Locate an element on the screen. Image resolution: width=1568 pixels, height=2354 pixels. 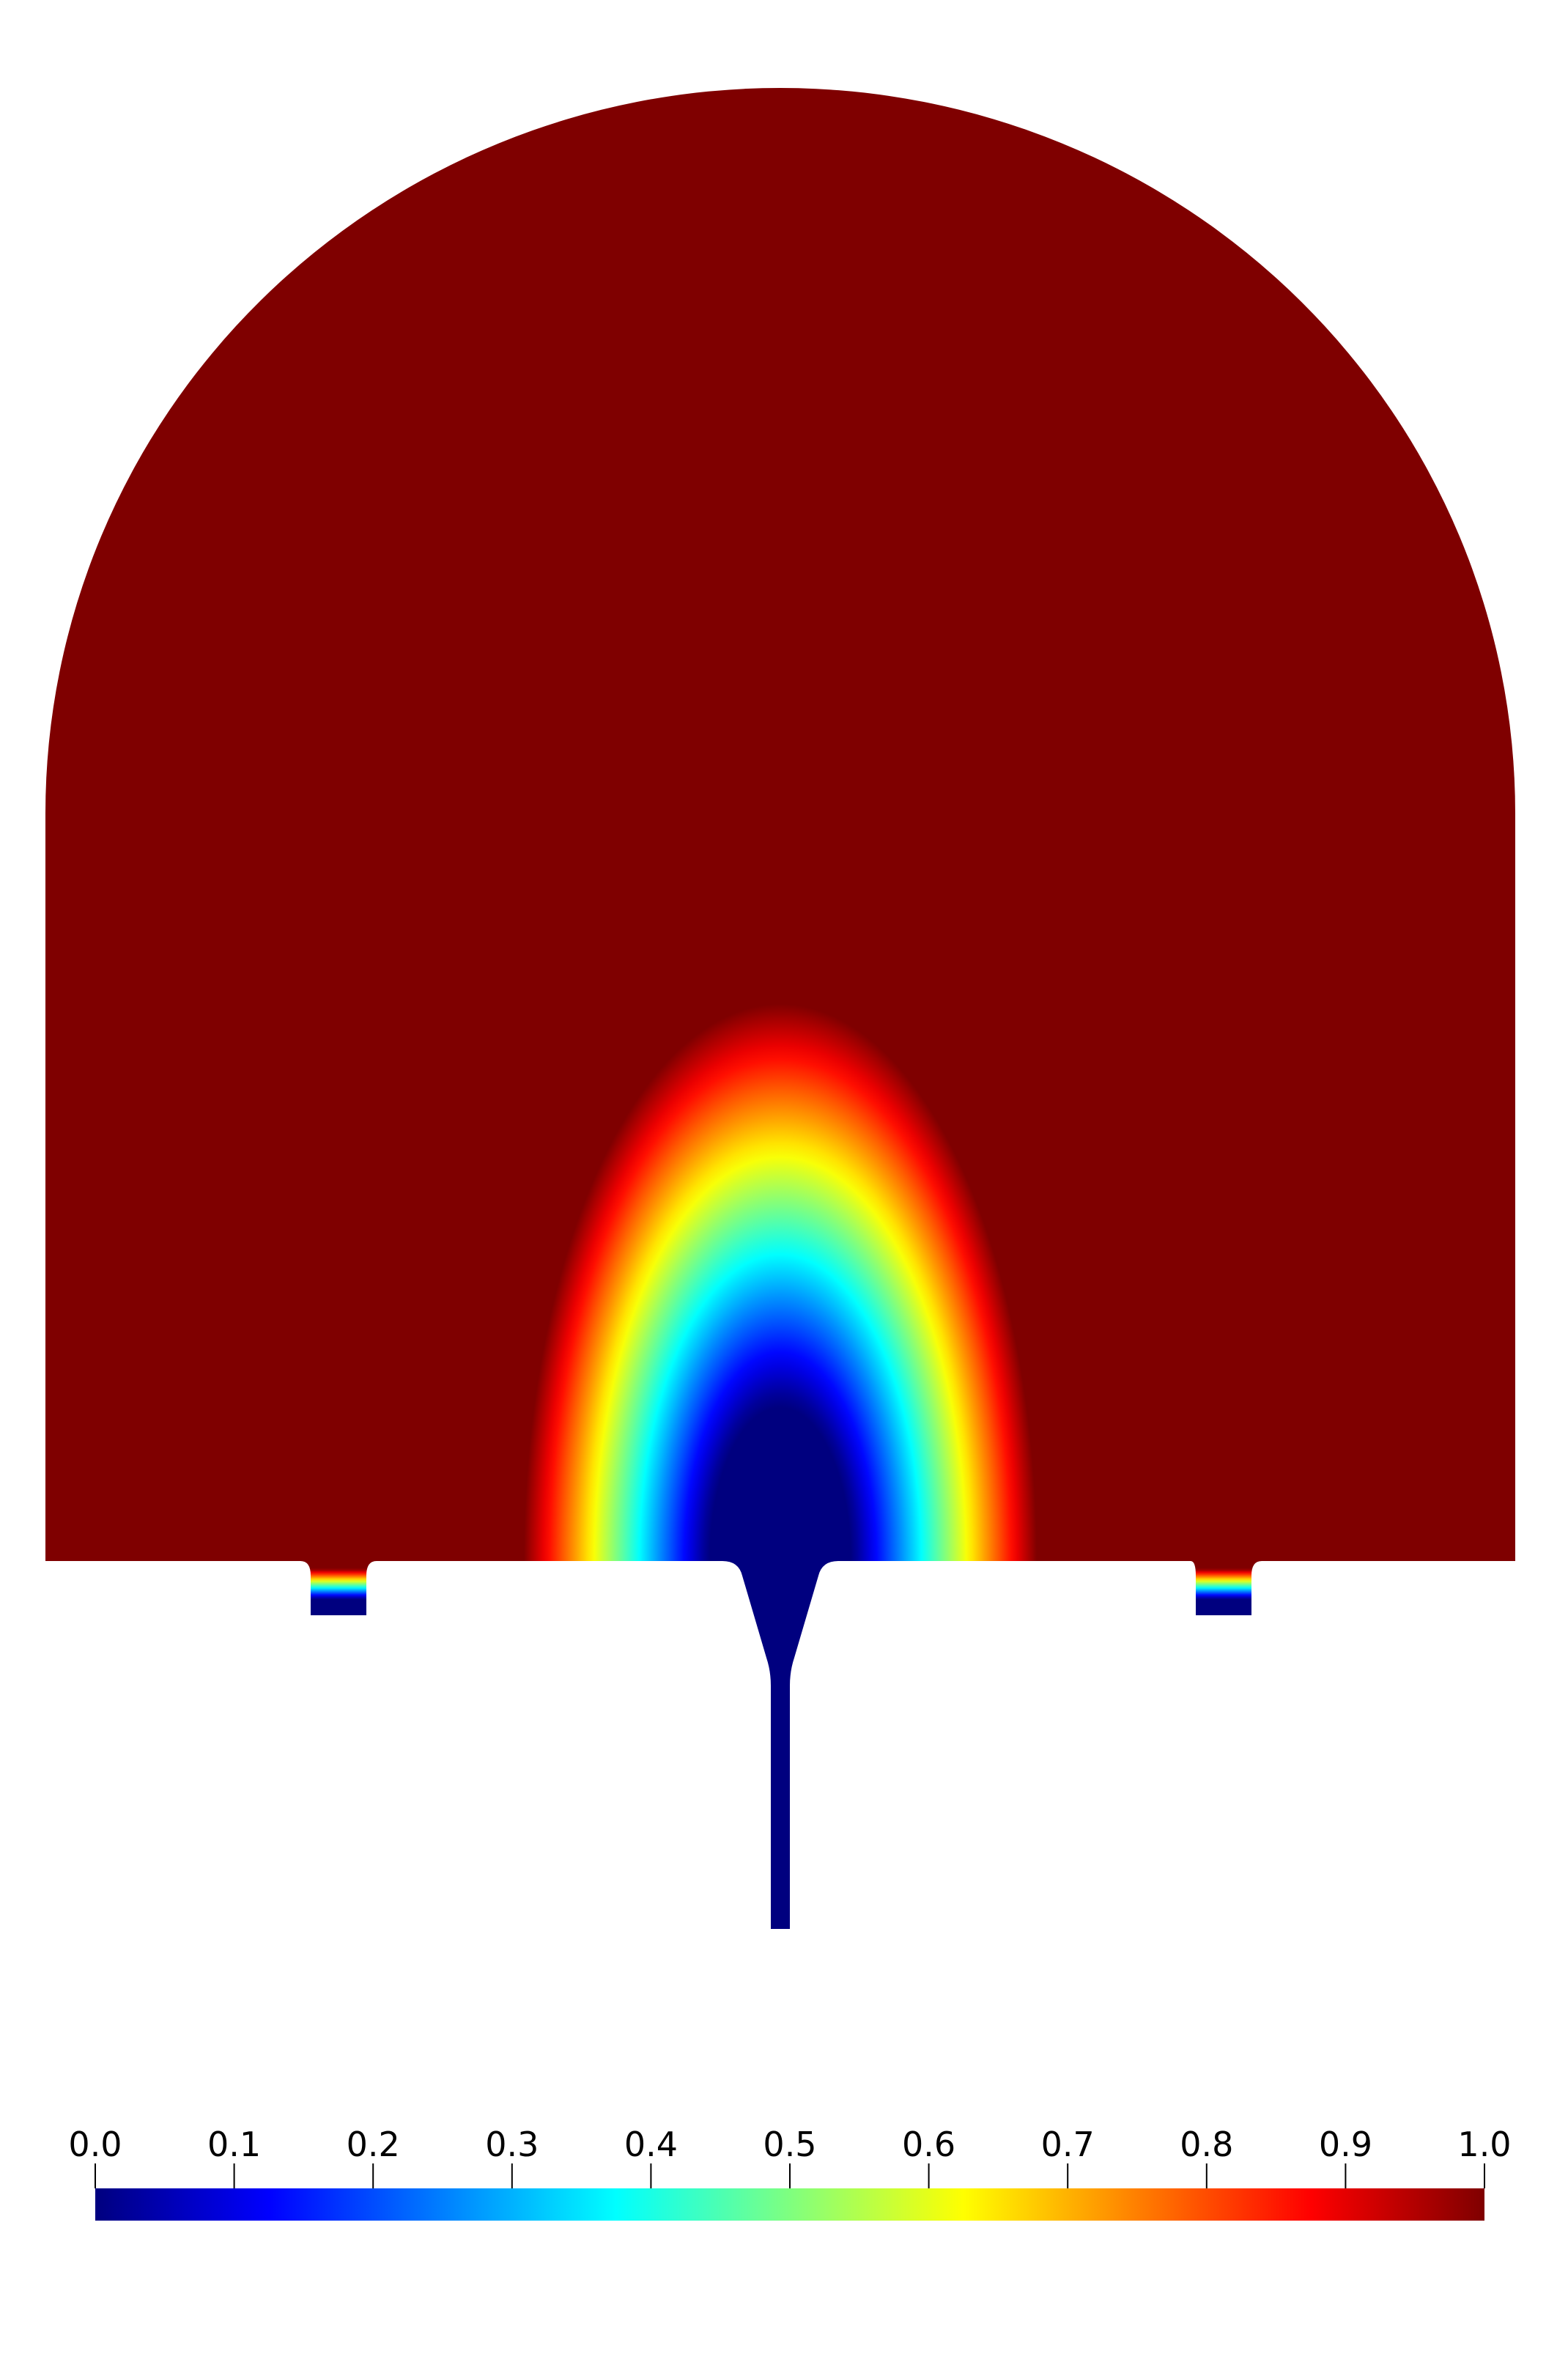
center-inlet-nozzle is located at coordinates (780, 1745).